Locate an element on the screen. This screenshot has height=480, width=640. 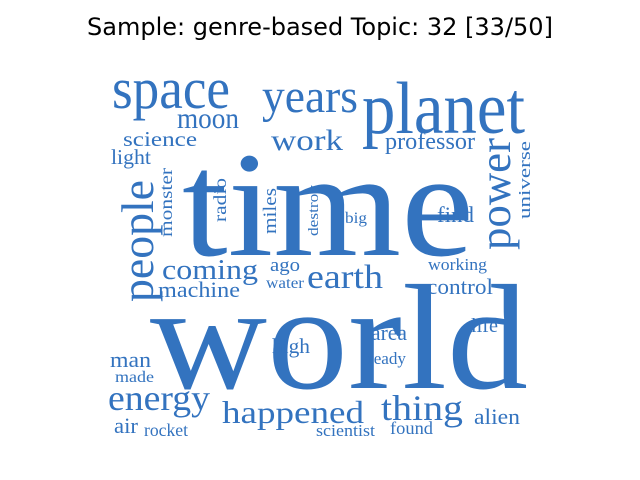
word-destroy: destroy is located at coordinates (314, 210).